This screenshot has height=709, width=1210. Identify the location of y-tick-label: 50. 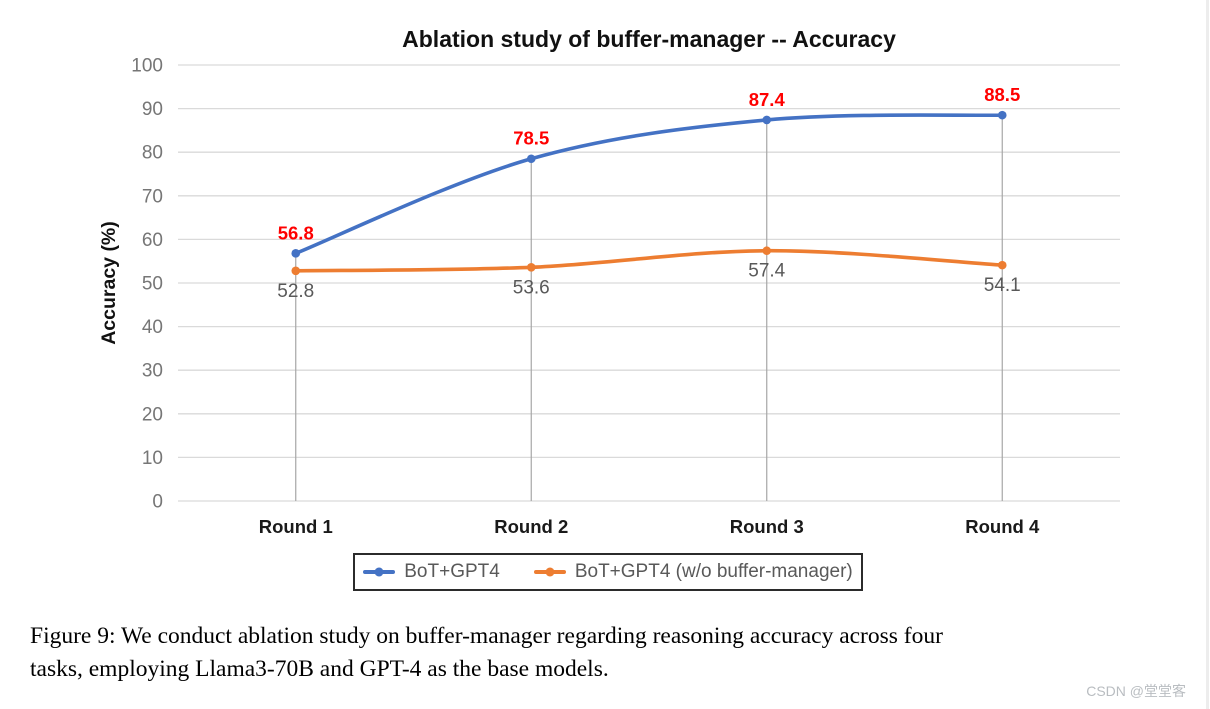
(152, 284).